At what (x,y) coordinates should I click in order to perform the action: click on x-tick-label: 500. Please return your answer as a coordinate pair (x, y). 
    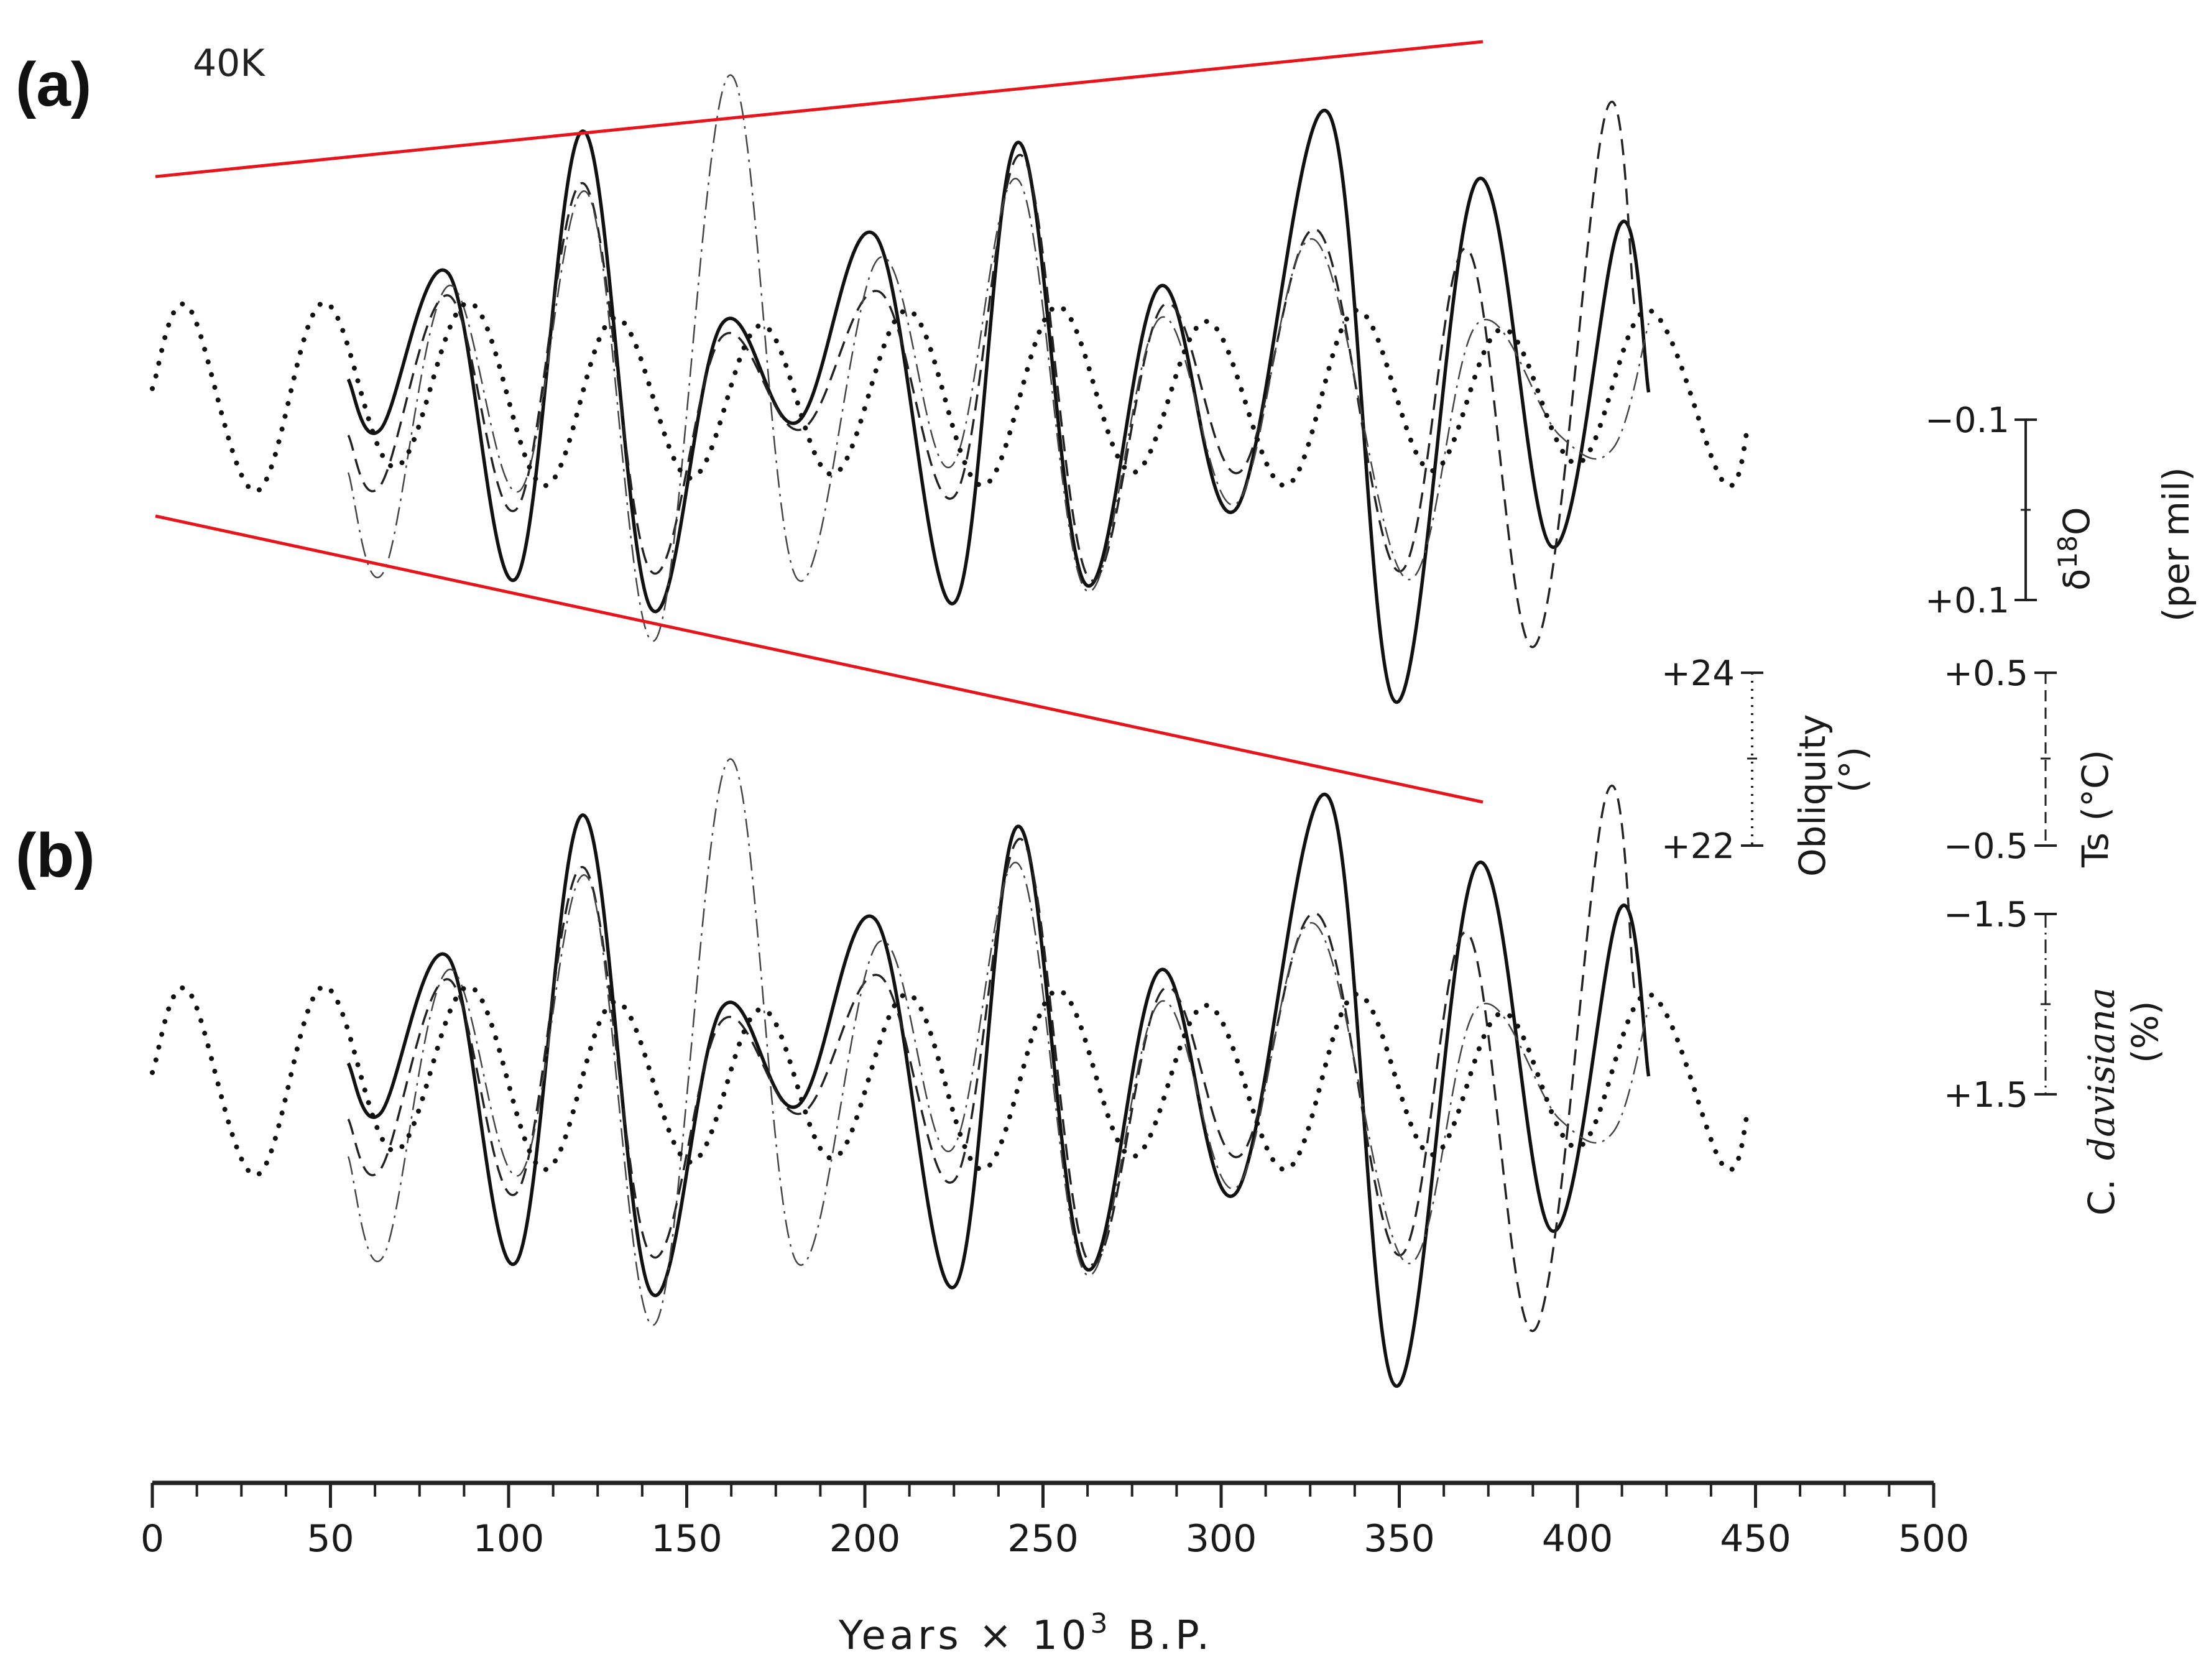
    Looking at the image, I should click on (1934, 1539).